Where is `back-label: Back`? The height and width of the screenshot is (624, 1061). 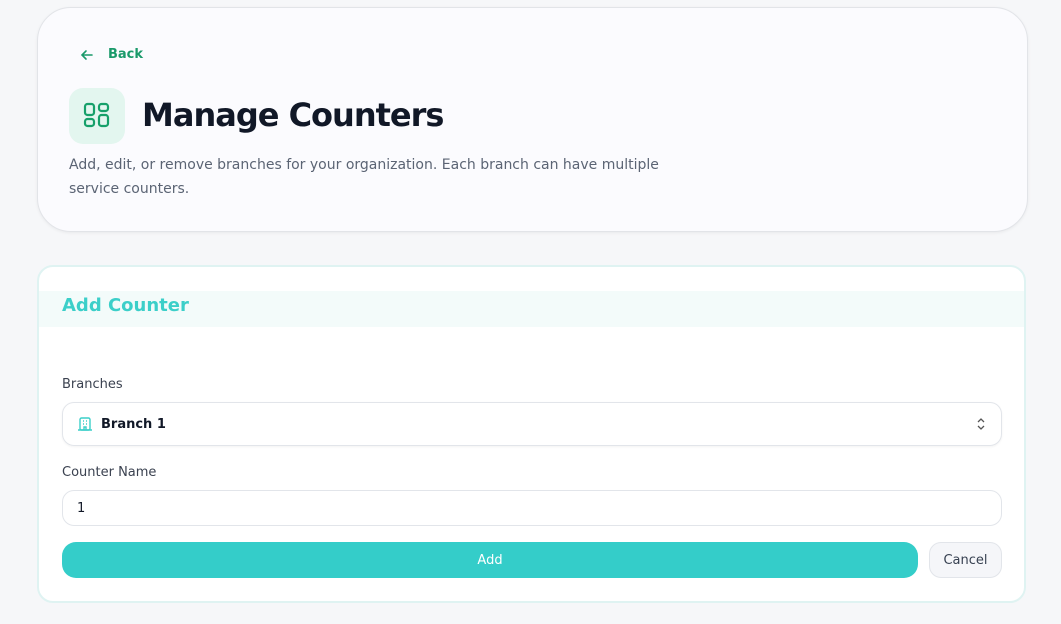
back-label: Back is located at coordinates (126, 54).